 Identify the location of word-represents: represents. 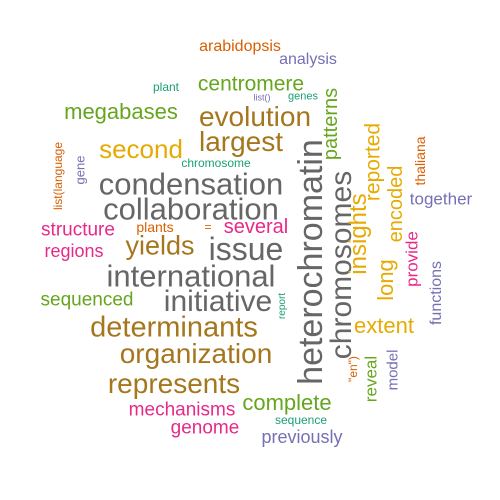
(174, 383).